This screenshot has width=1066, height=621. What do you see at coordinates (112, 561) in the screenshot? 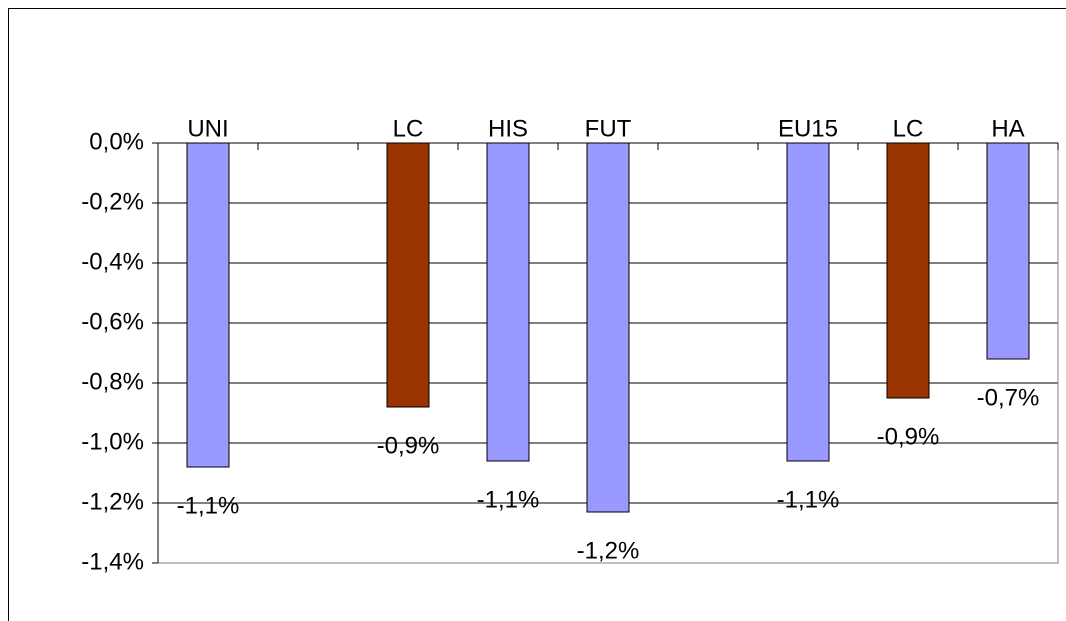
I see `y-tick-label: -1,4%` at bounding box center [112, 561].